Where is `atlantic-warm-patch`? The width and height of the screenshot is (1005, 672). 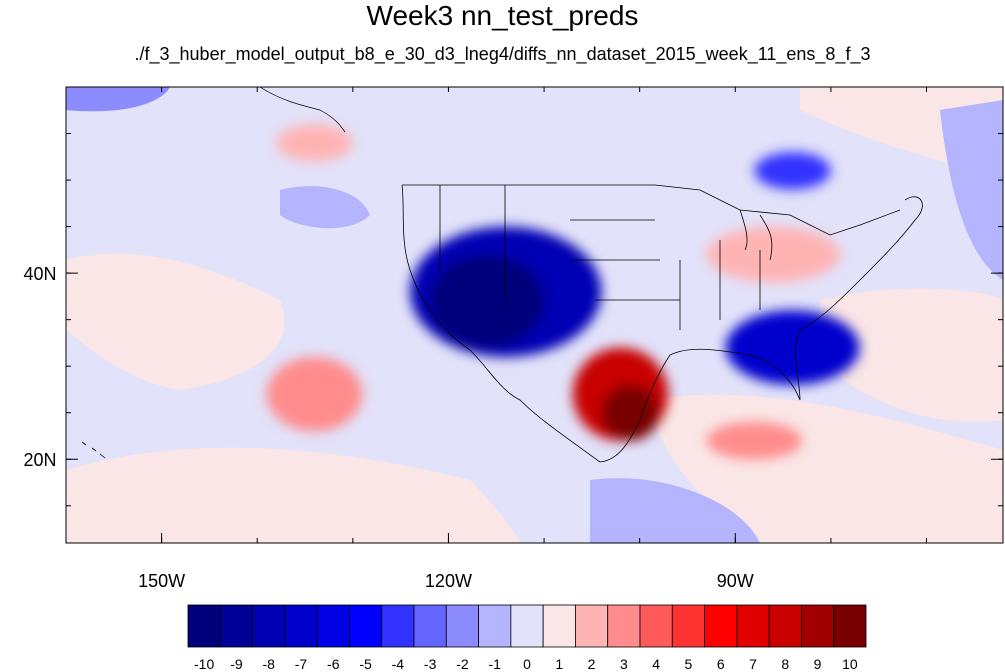
atlantic-warm-patch is located at coordinates (911, 355).